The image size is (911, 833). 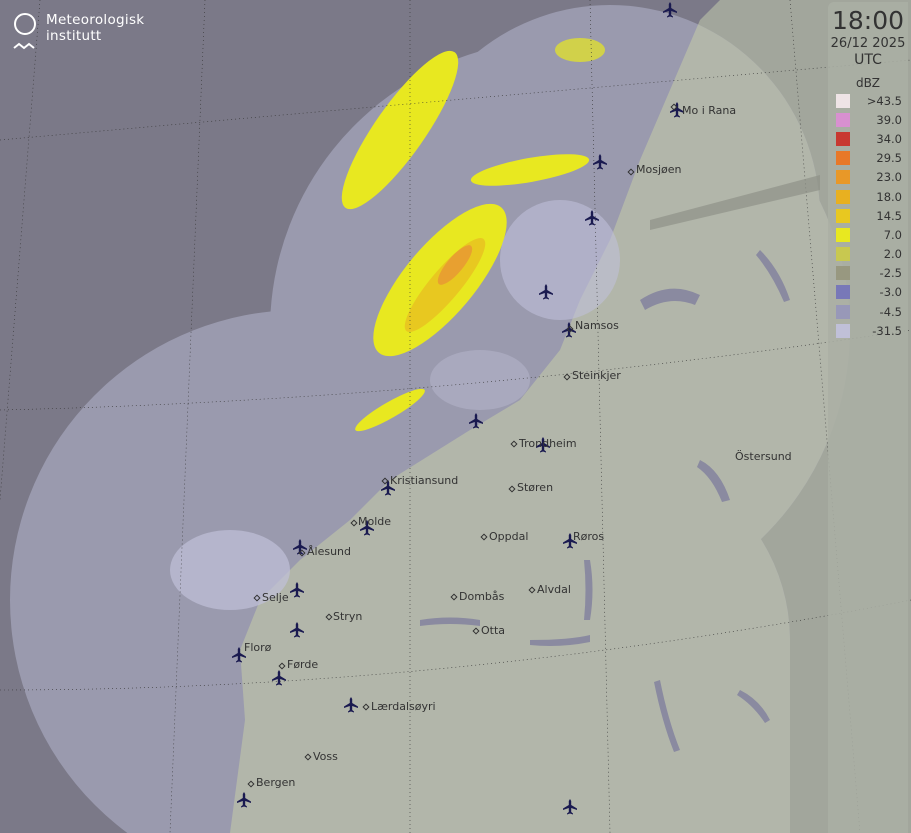 I want to click on logo-line2: institutt, so click(x=74, y=36).